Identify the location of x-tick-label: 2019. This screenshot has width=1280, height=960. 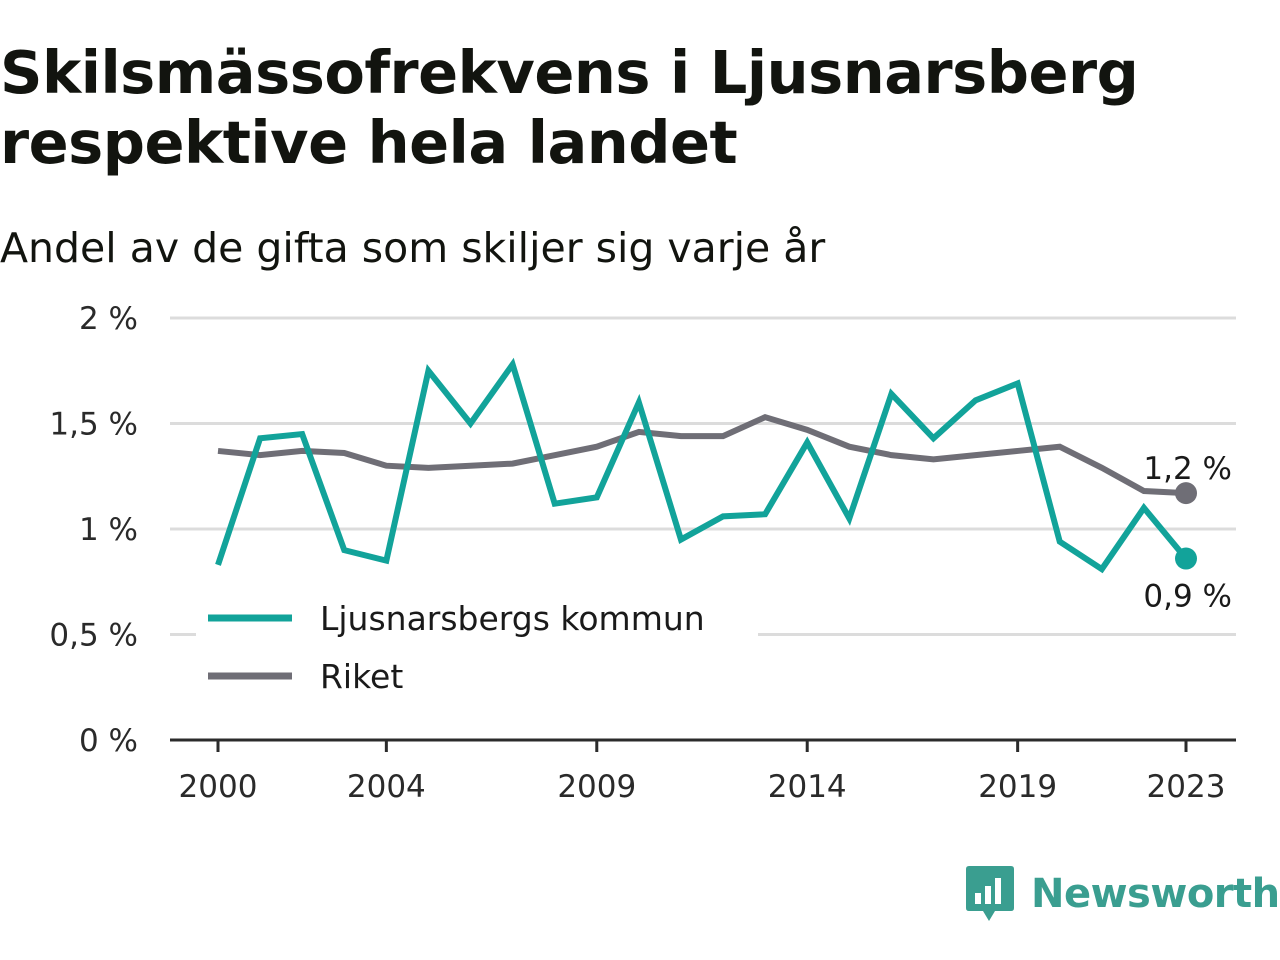
(1017, 787).